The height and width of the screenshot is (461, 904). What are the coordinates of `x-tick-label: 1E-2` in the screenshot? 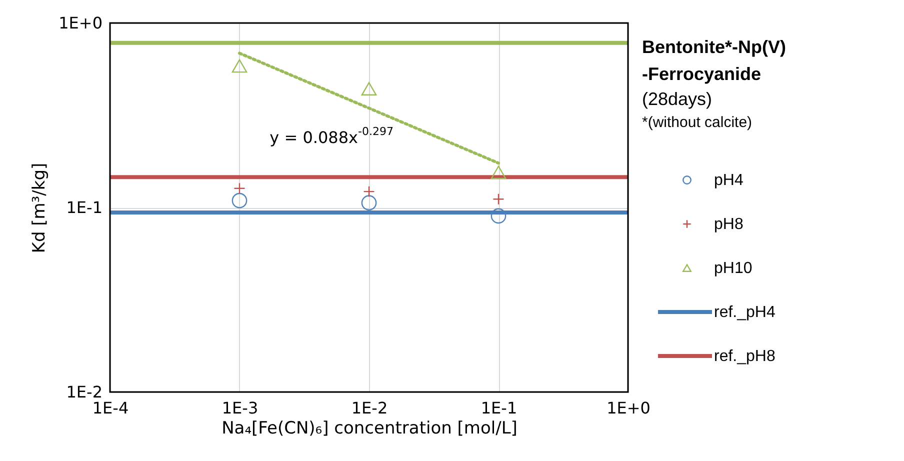 It's located at (369, 408).